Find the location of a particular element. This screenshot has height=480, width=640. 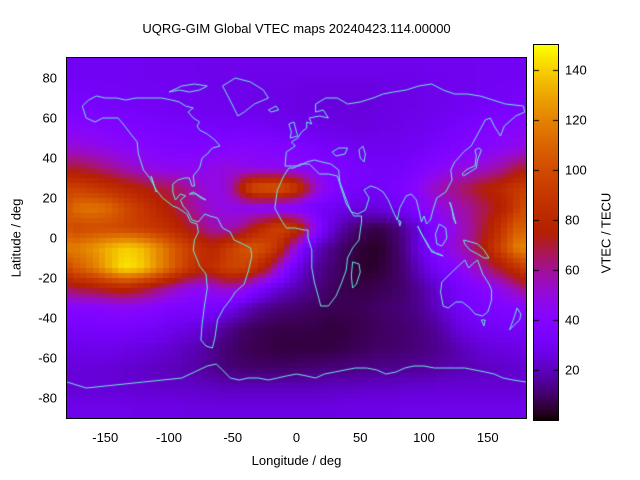

colorbar is located at coordinates (546, 232).